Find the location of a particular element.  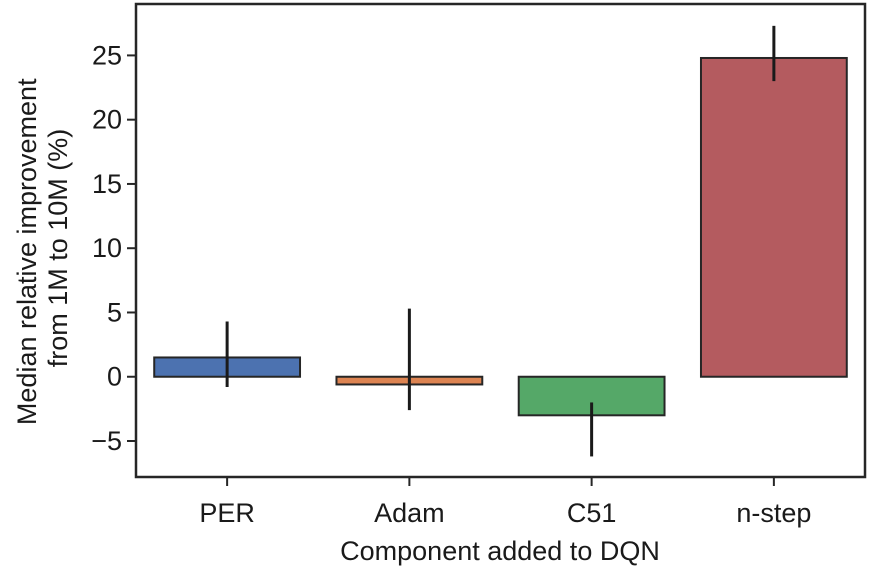

y-tick-label: 25 is located at coordinates (107, 55).